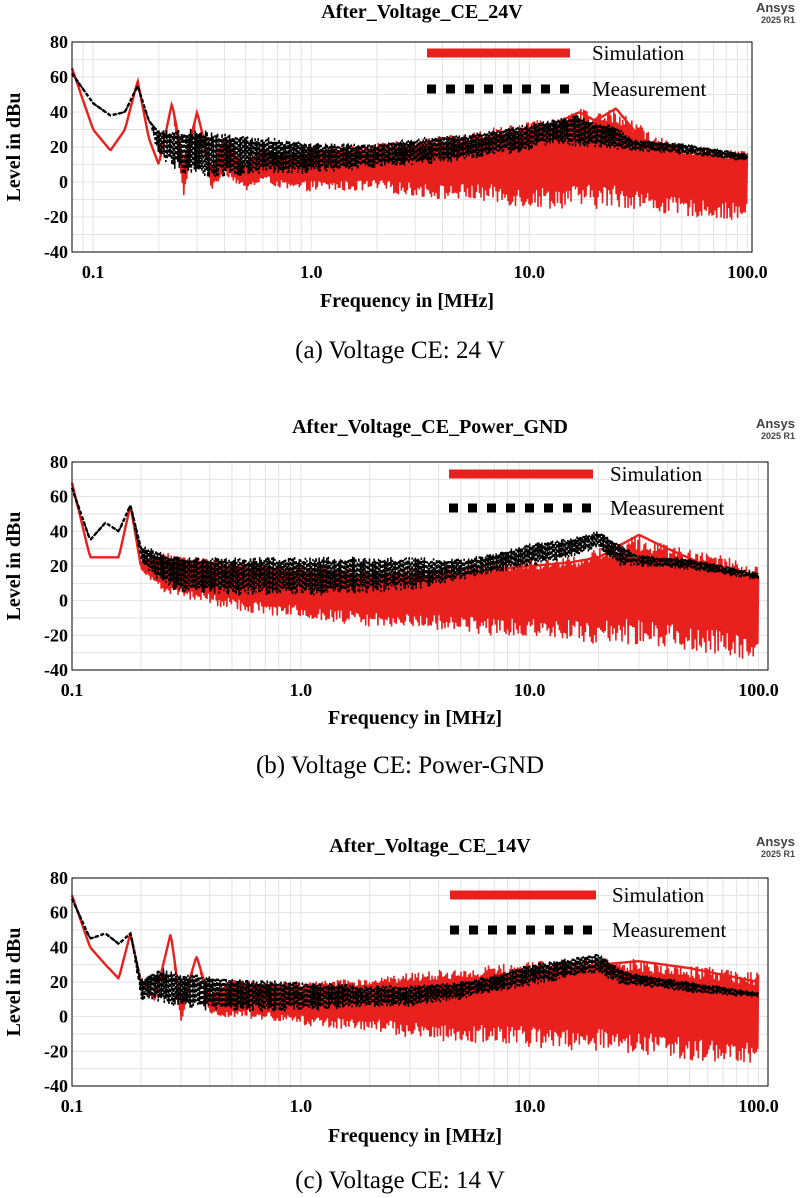 The height and width of the screenshot is (1198, 800). Describe the element at coordinates (400, 1180) in the screenshot. I see `figure-caption-c: (c) Voltage CE: 14 V` at that location.